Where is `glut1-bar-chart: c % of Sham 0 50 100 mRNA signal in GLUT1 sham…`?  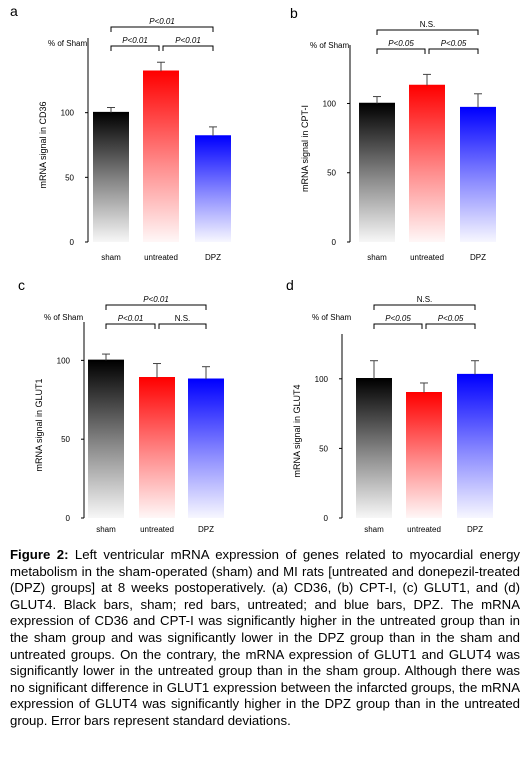 glut1-bar-chart: c % of Sham 0 50 100 mRNA signal in GLUT1 sham… is located at coordinates (121, 405).